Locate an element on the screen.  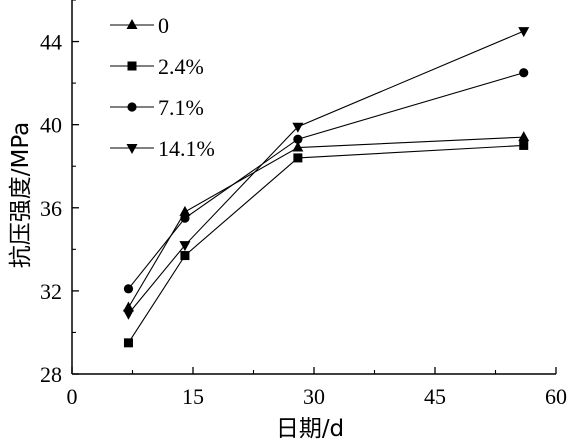
x-tick-label: 45 is located at coordinates (435, 396).